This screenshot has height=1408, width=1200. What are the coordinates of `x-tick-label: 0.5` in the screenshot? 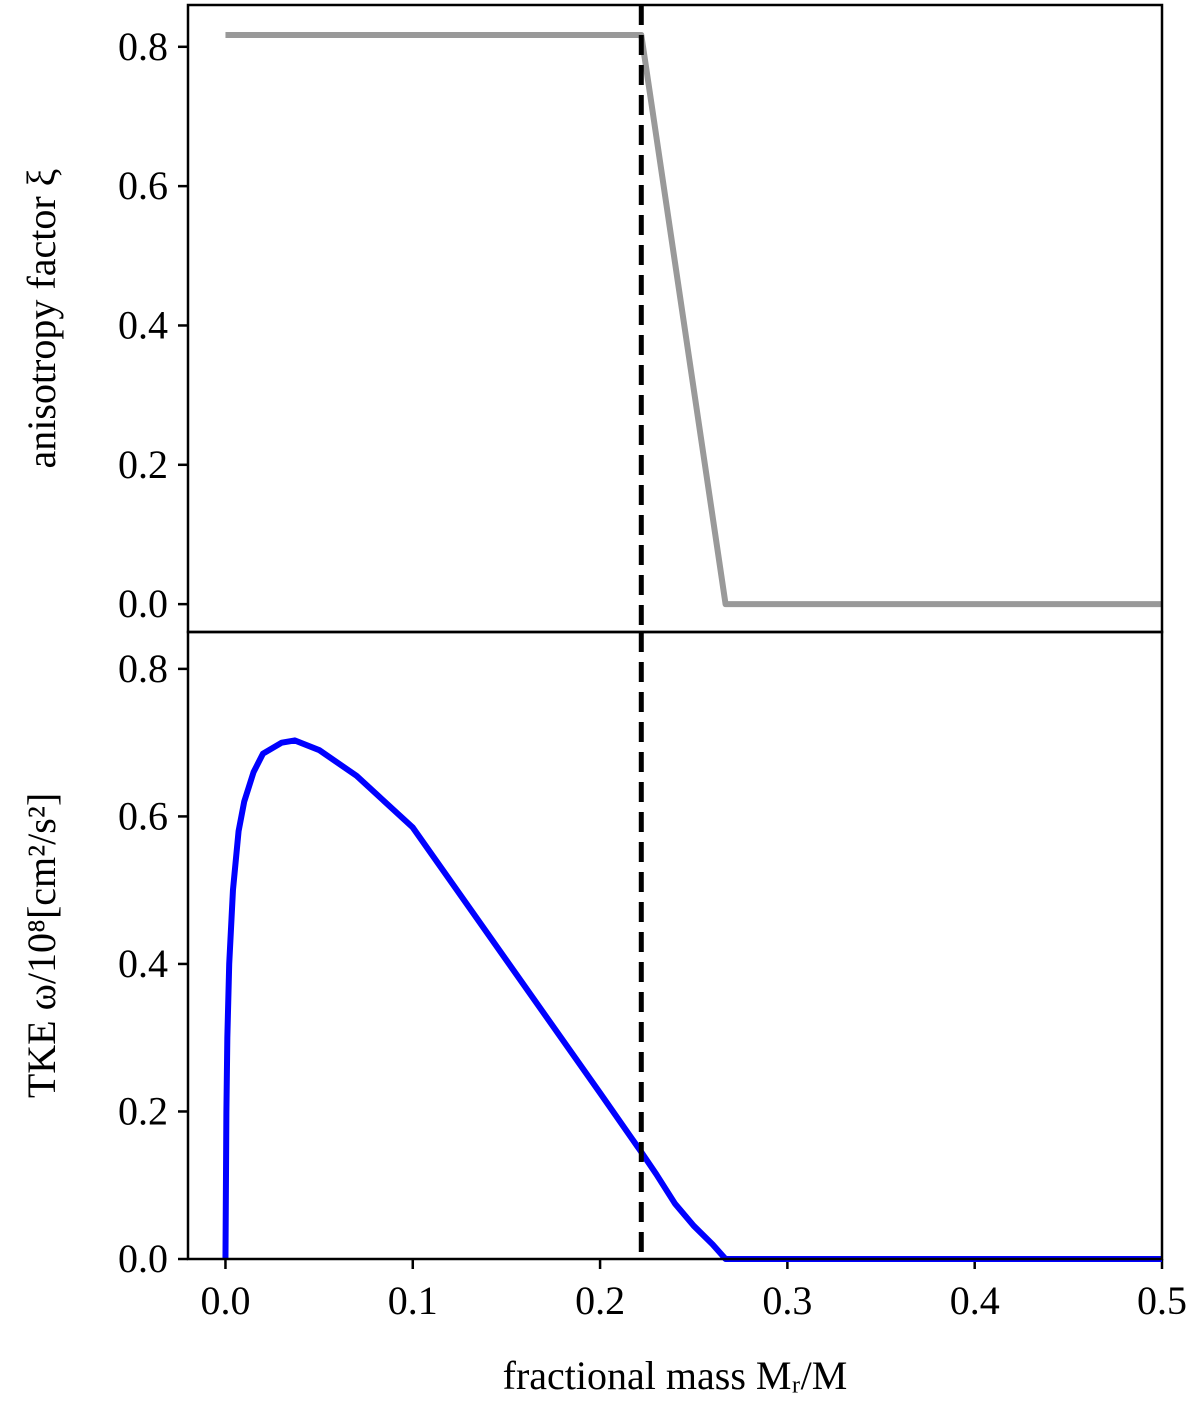 It's located at (1162, 1300).